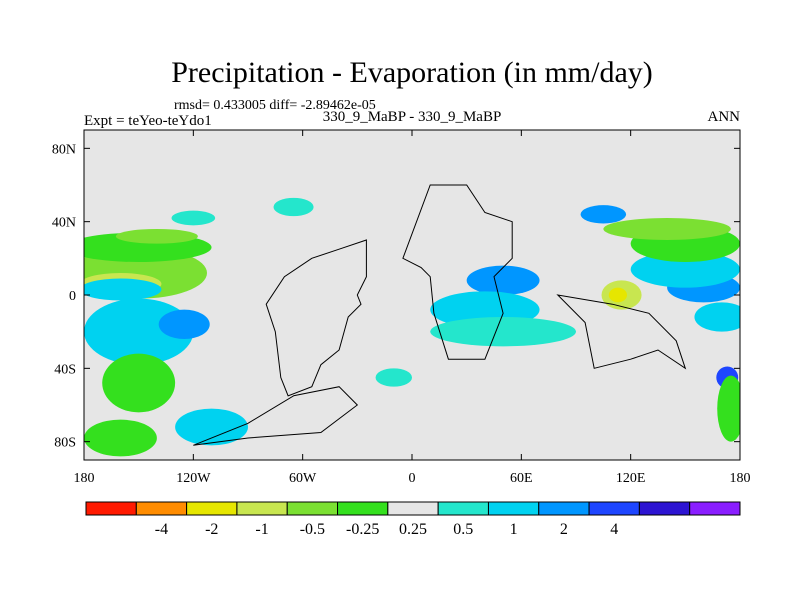 This screenshot has width=800, height=605. I want to click on x-tick-label: 60E, so click(521, 478).